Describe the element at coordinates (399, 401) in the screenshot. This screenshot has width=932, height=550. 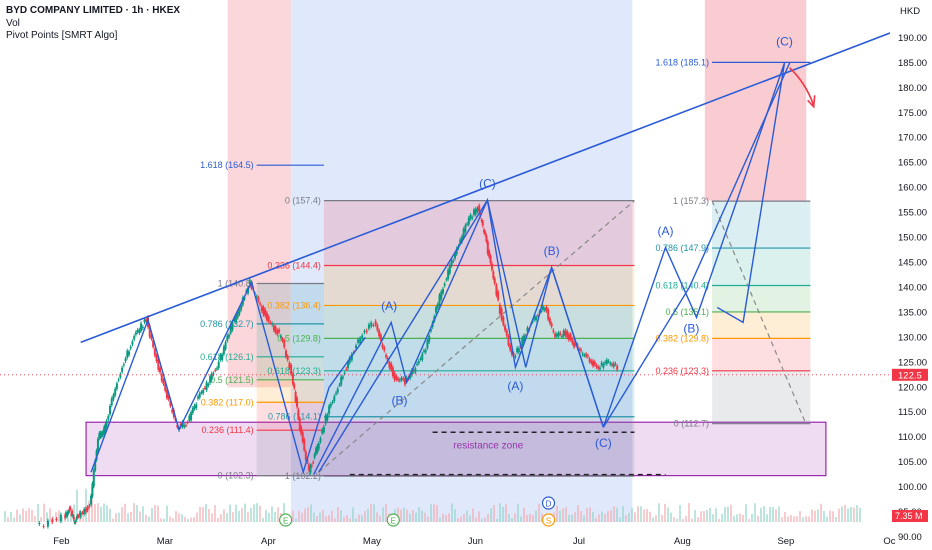
I see `wave-label-3: (B)` at that location.